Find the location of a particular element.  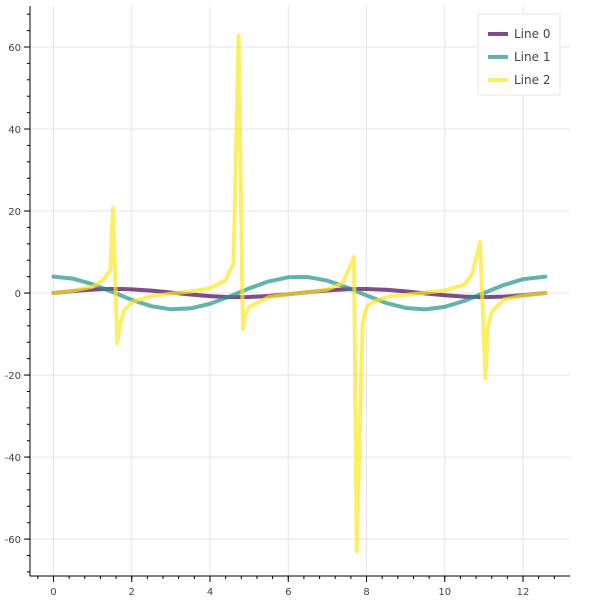

x-tick-label: 4 is located at coordinates (210, 592).